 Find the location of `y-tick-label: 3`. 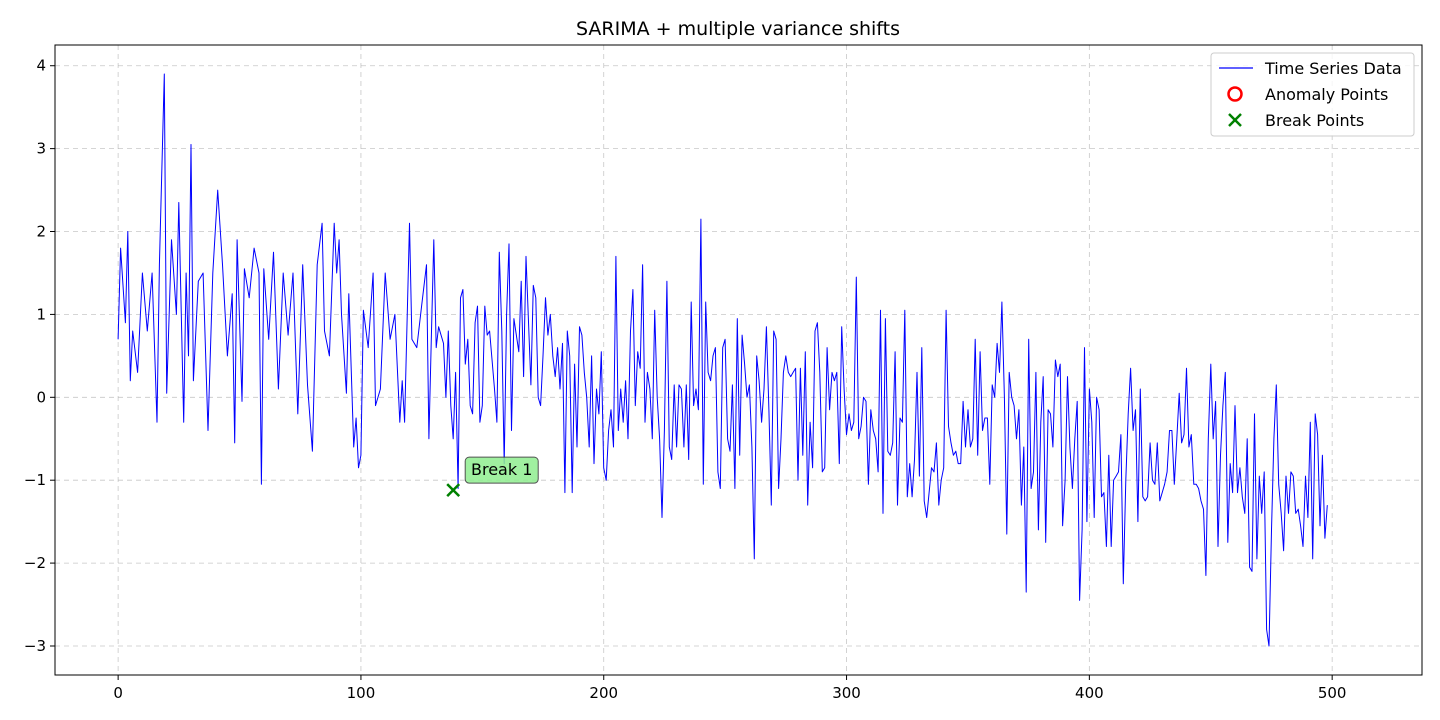

y-tick-label: 3 is located at coordinates (41, 149).